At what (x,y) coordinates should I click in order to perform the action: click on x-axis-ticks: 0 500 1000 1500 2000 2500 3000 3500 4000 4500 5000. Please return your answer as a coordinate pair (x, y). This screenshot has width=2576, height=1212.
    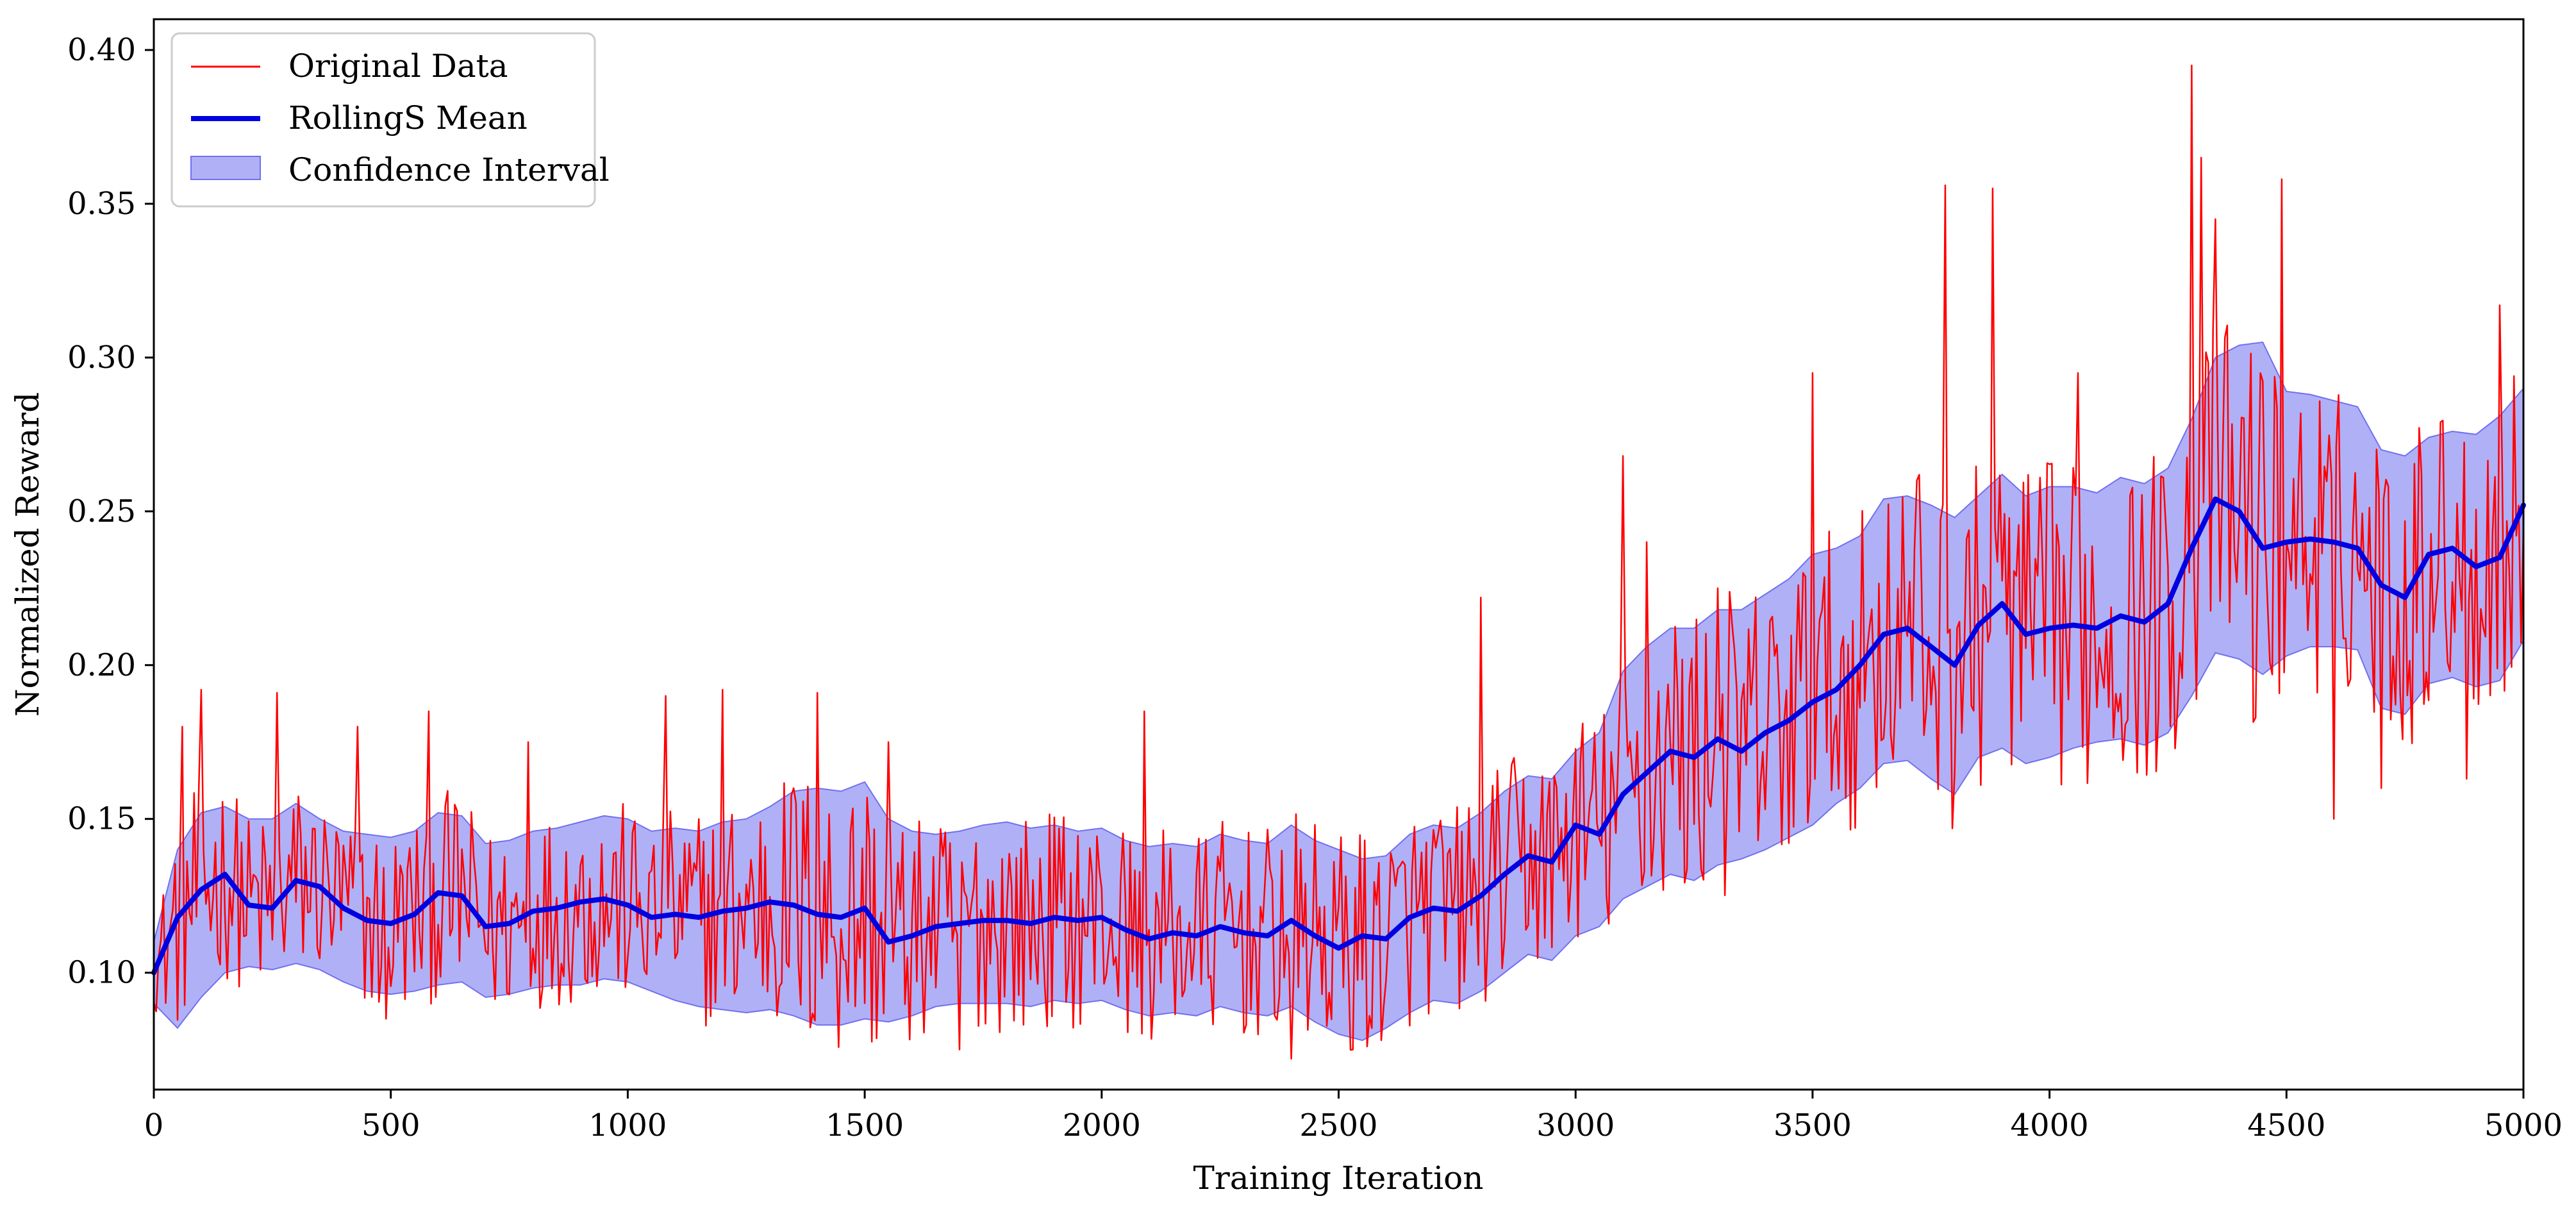
    Looking at the image, I should click on (1353, 1116).